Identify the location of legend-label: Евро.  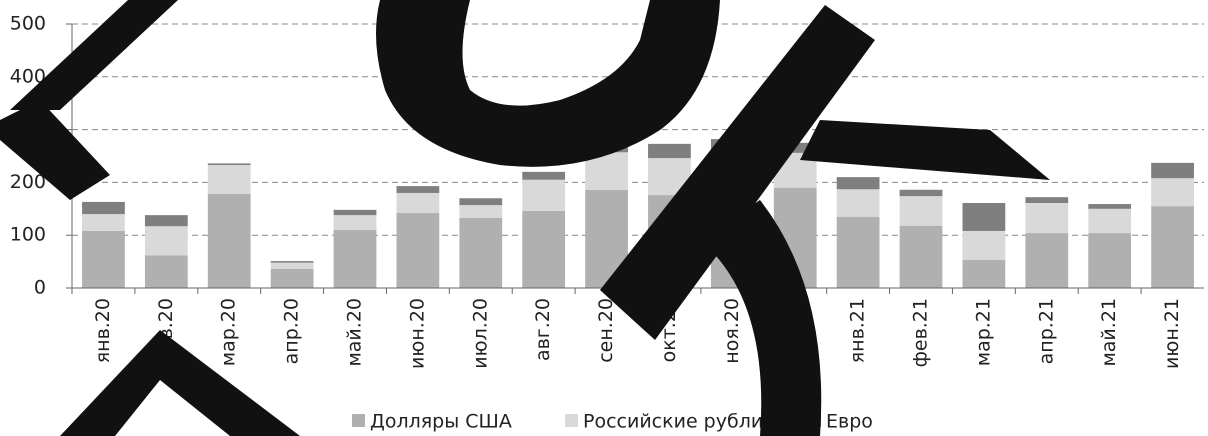
(849, 422).